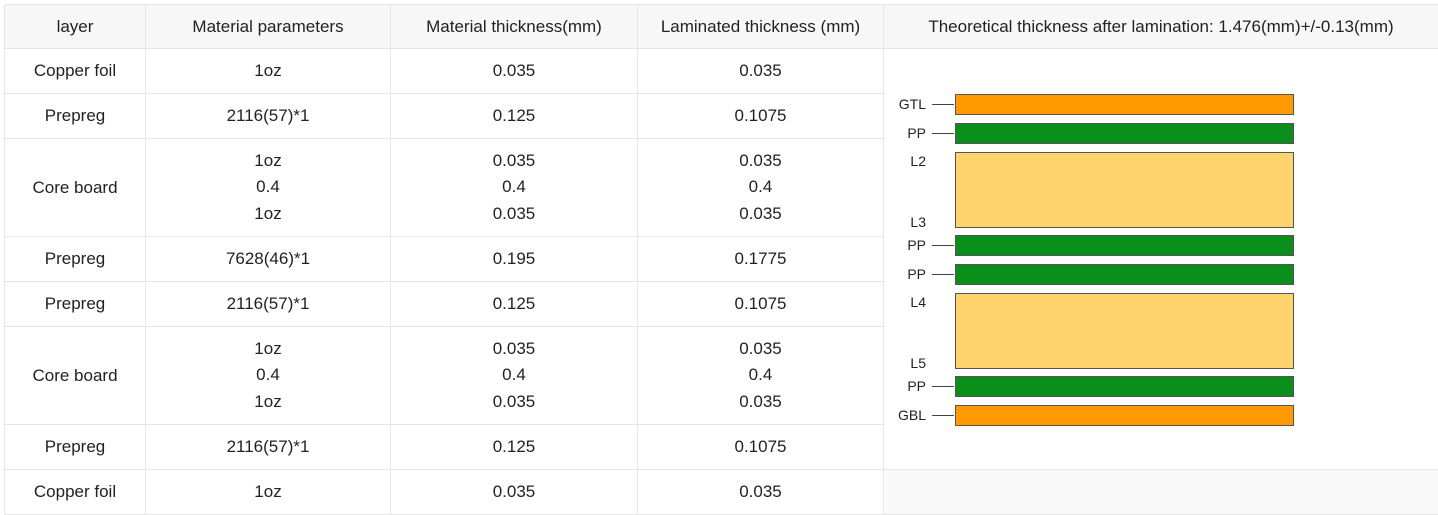 The height and width of the screenshot is (515, 1438). What do you see at coordinates (514, 26) in the screenshot?
I see `header-material-thickness: Material thickness(mm)` at bounding box center [514, 26].